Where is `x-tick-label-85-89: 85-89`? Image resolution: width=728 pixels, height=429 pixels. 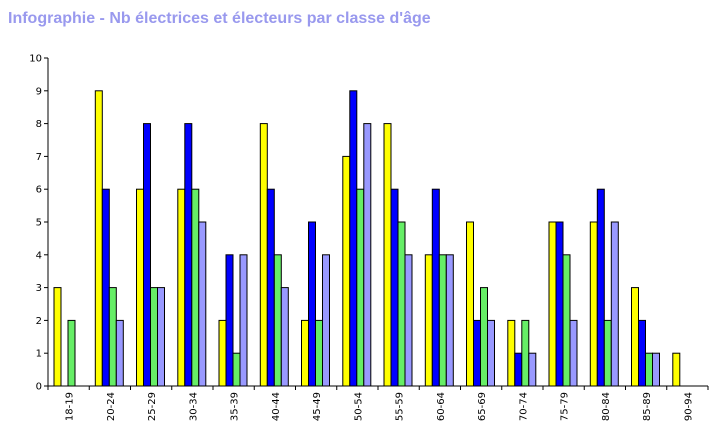 x-tick-label-85-89: 85-89 is located at coordinates (647, 406).